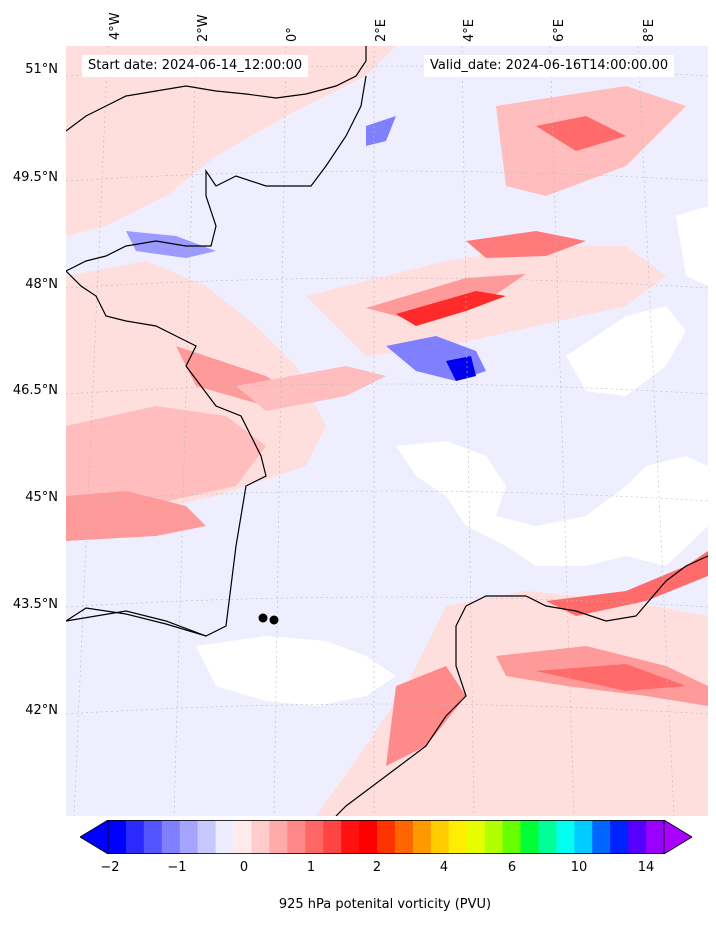 The height and width of the screenshot is (926, 716). I want to click on coast-catalonia, so click(401, 710).